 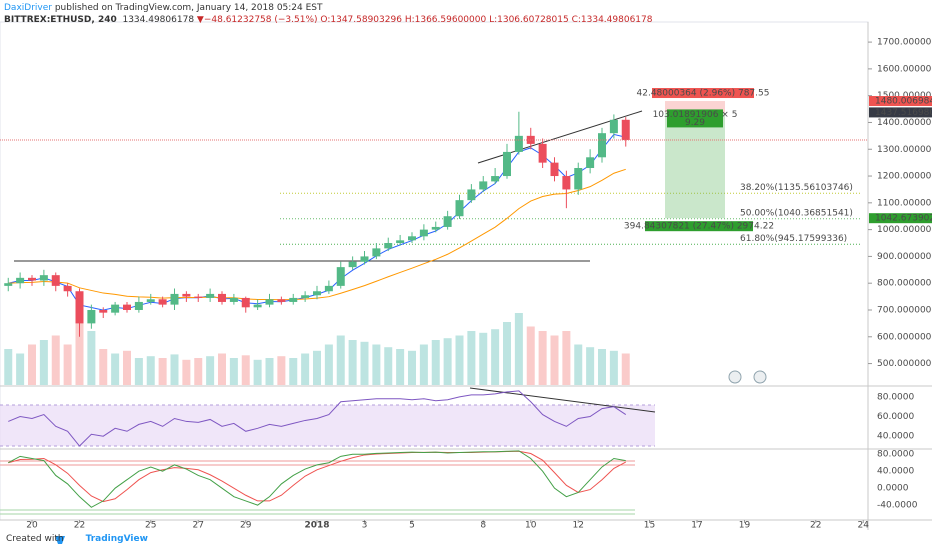 I want to click on stoch-tick-label: 40.0000, so click(x=895, y=472).